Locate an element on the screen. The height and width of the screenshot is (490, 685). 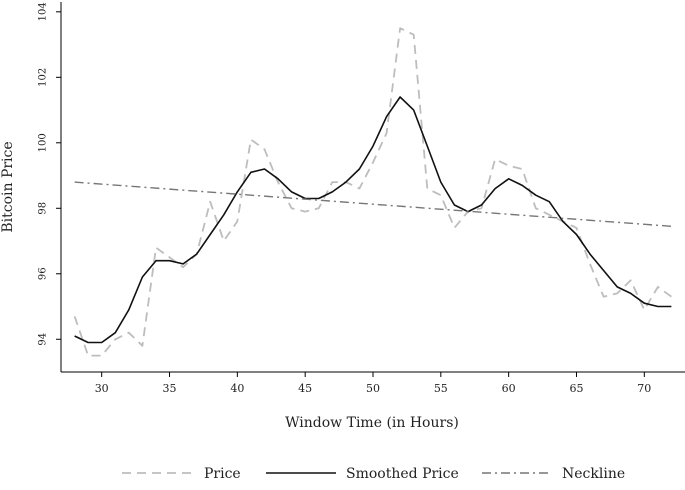
x-tick-label: 40 is located at coordinates (237, 388).